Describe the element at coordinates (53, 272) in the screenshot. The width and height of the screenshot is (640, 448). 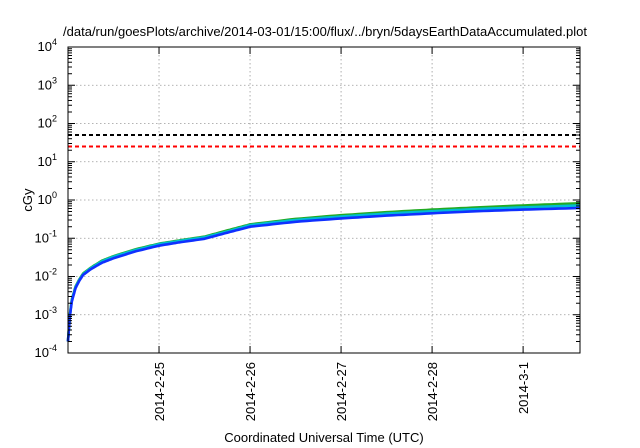
I see `y-tick-exponent: -2` at that location.